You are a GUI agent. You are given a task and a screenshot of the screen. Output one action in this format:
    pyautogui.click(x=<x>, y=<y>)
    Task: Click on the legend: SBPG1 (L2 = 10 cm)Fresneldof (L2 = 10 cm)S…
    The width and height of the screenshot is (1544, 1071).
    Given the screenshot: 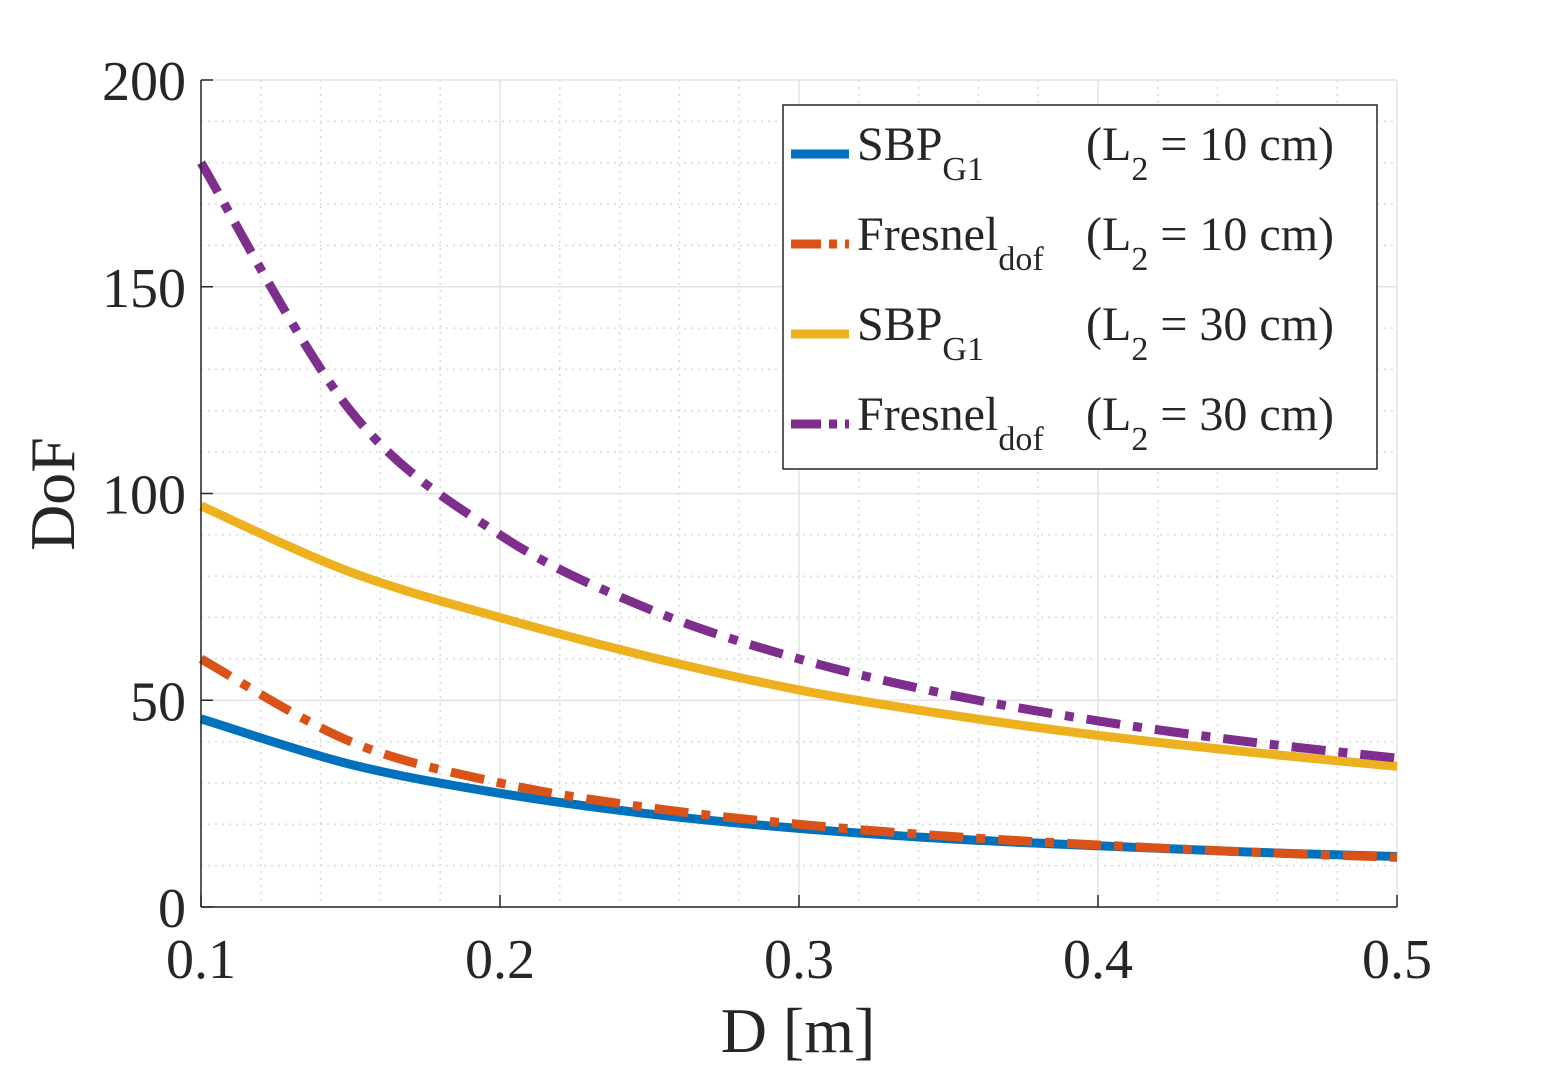 What is the action you would take?
    pyautogui.click(x=1080, y=287)
    